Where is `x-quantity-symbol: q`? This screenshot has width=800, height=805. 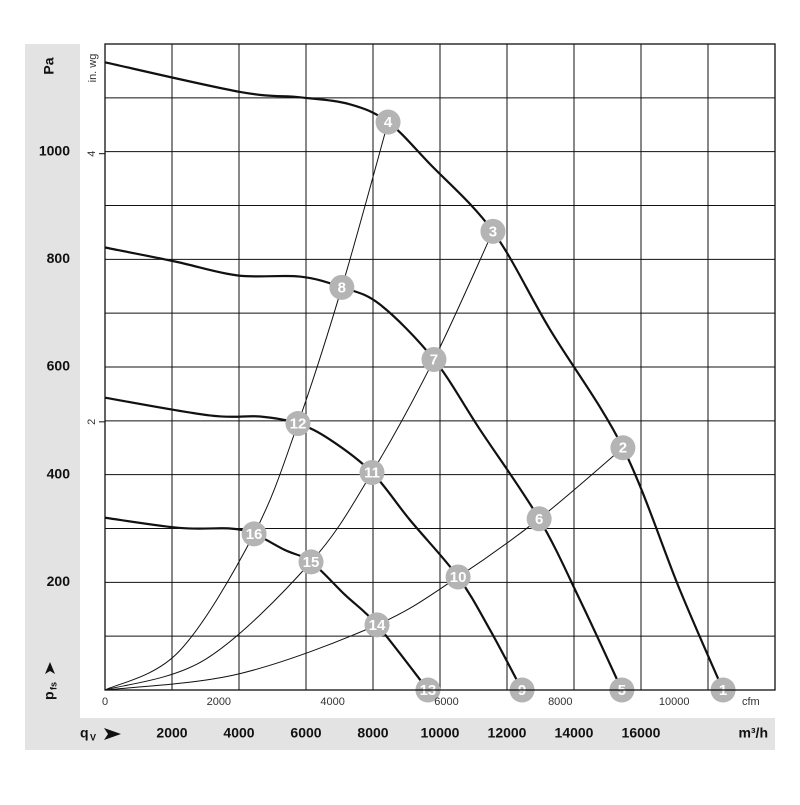
x-quantity-symbol: q is located at coordinates (84, 733).